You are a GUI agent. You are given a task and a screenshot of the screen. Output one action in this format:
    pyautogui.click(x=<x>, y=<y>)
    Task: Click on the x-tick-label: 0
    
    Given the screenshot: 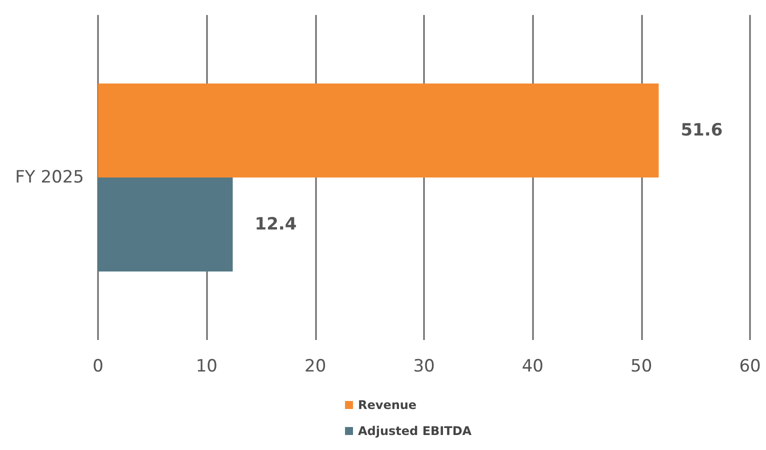 What is the action you would take?
    pyautogui.click(x=98, y=366)
    